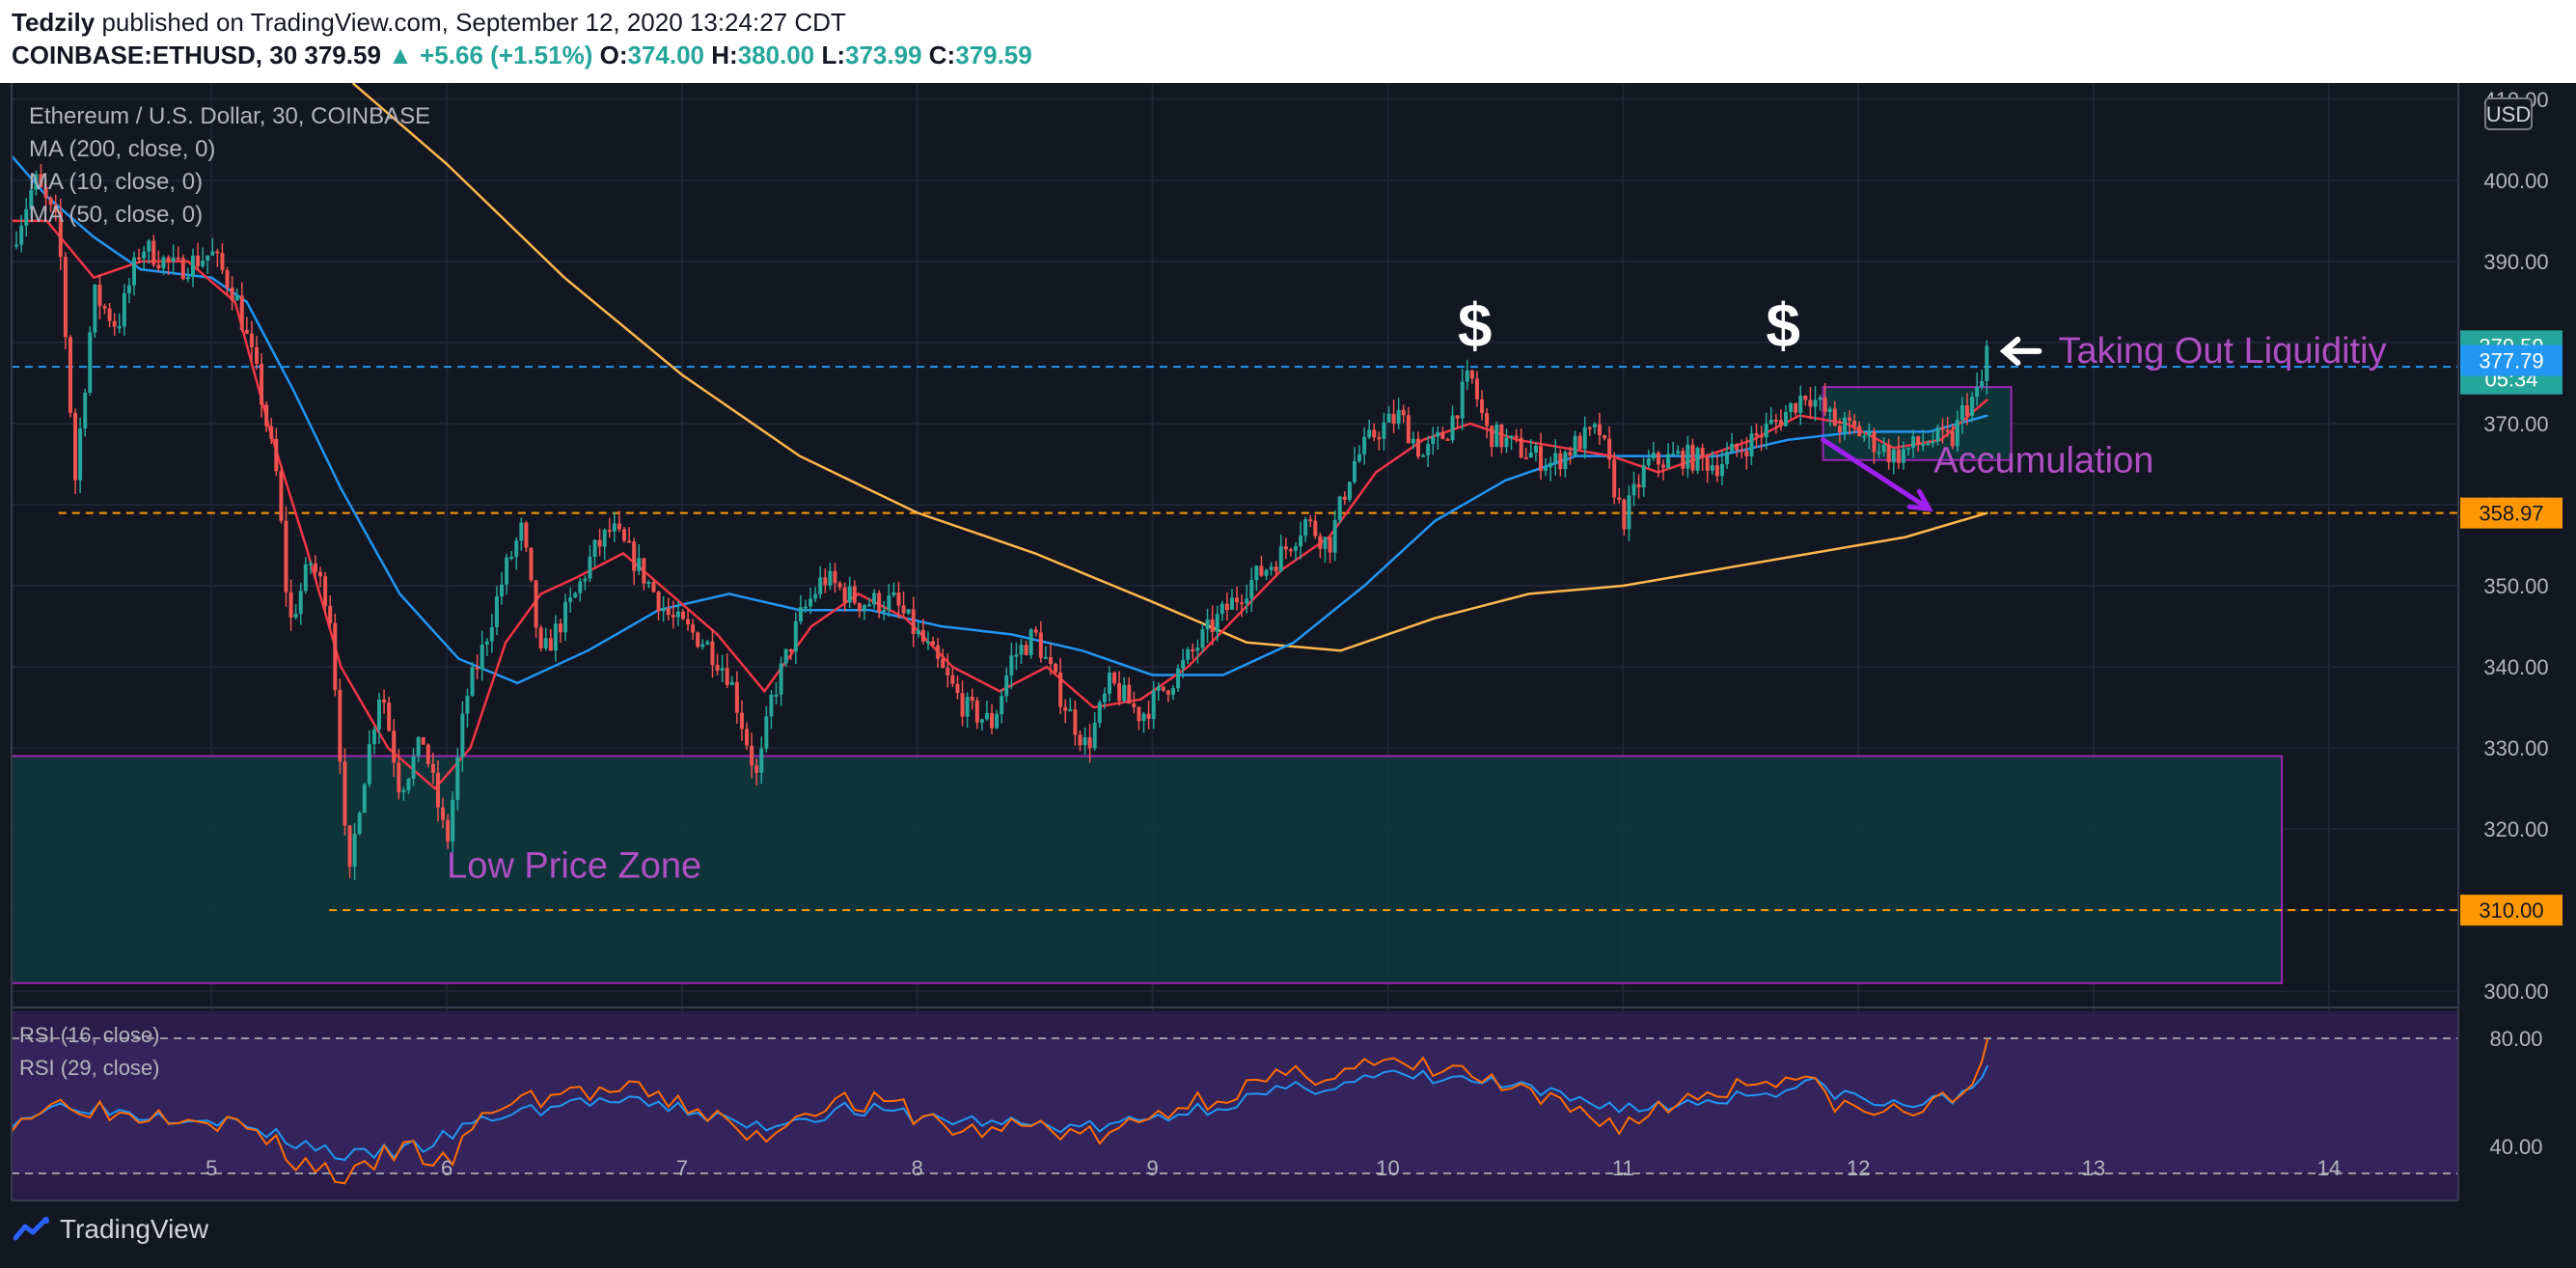  What do you see at coordinates (116, 215) in the screenshot?
I see `legend-ma50: MA (50, close, 0)` at bounding box center [116, 215].